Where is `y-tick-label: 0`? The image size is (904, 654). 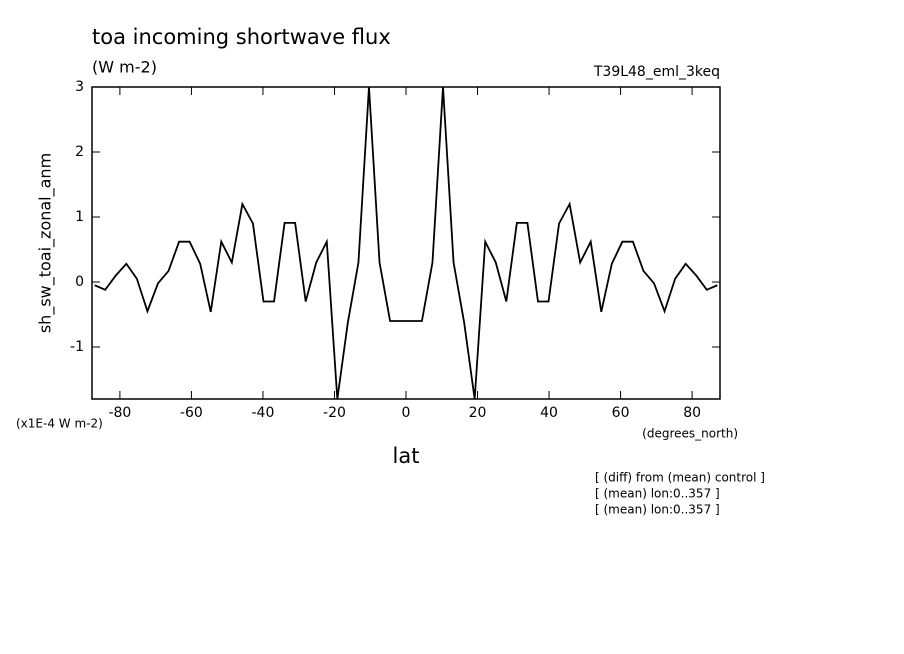
y-tick-label: 0 is located at coordinates (79, 282).